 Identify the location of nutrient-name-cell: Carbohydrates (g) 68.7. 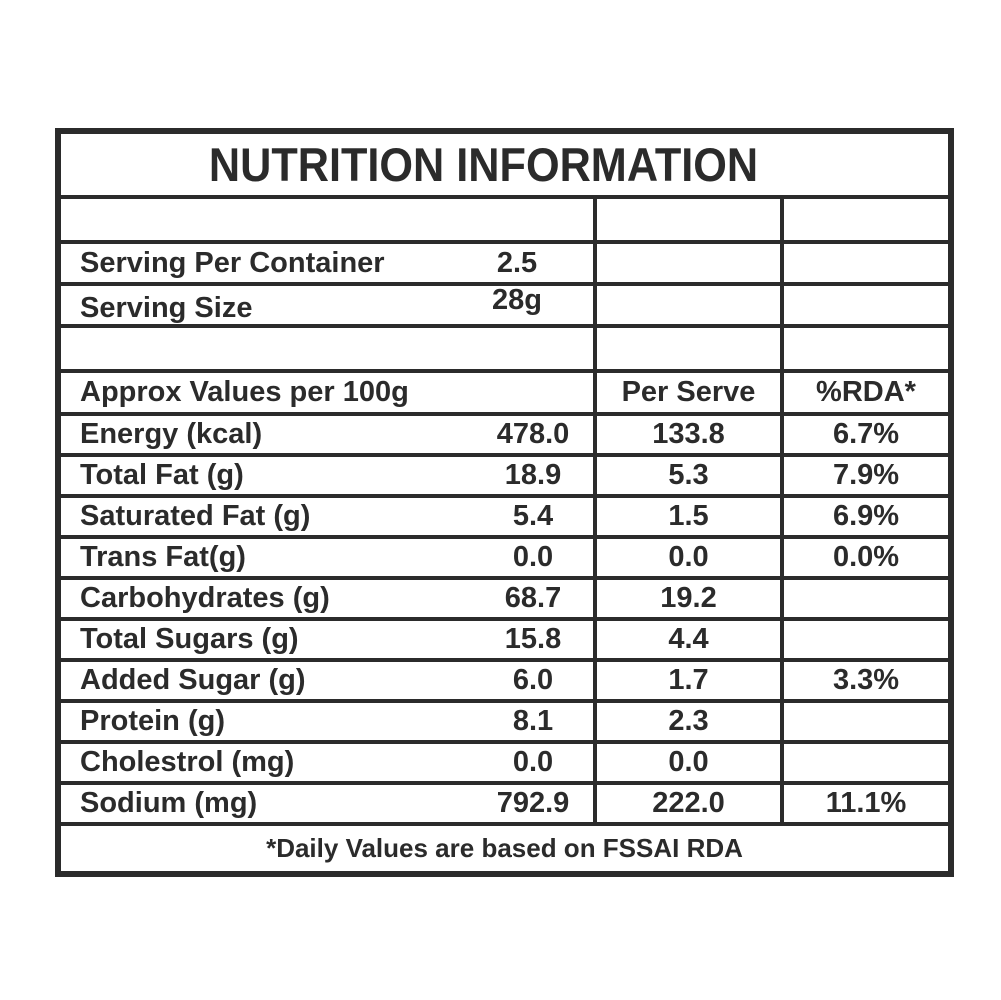
(326, 598).